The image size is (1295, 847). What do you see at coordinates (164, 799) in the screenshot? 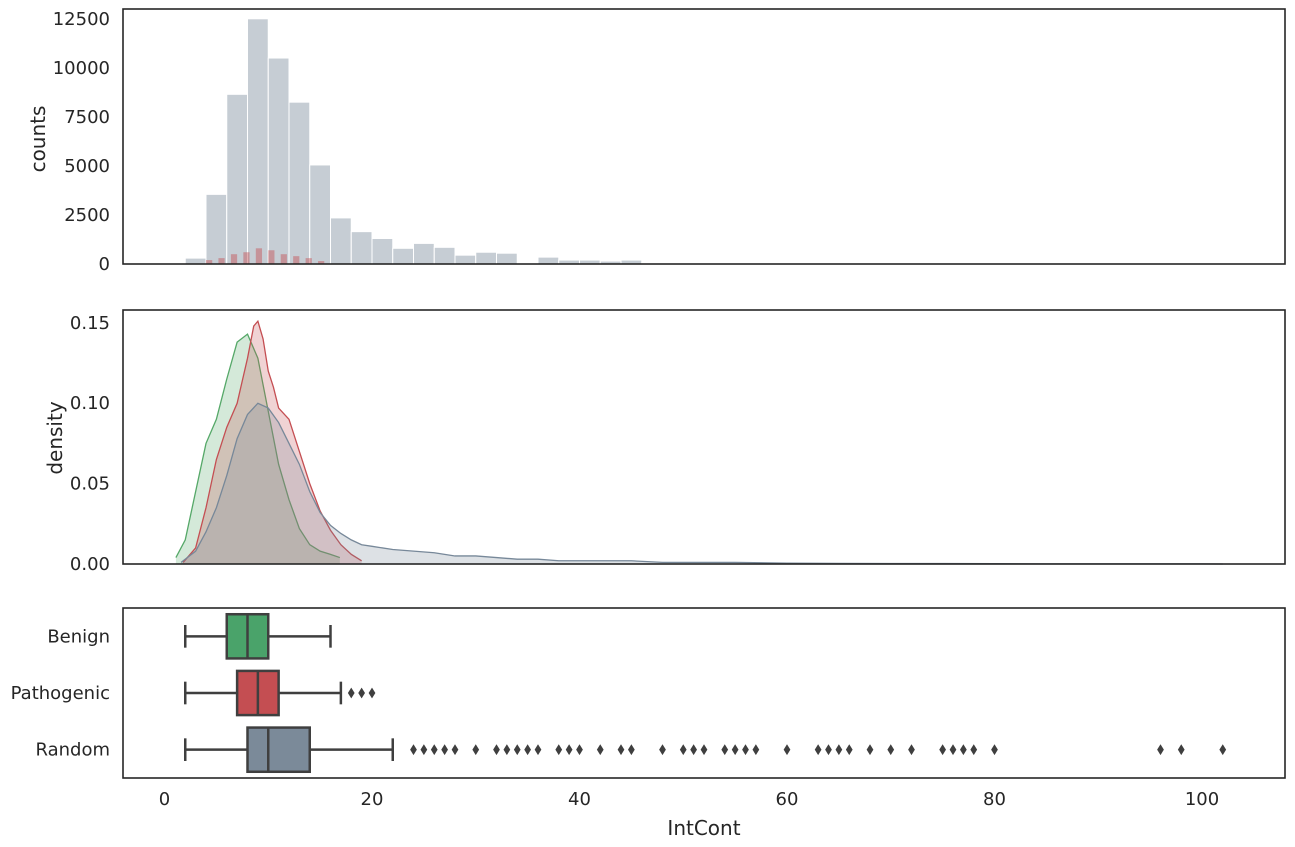
I see `x-tick-label: 0` at bounding box center [164, 799].